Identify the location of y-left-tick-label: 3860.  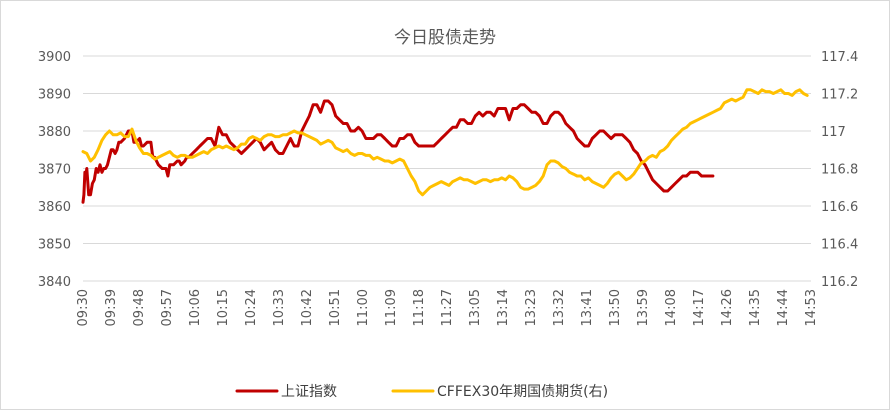
(54, 207).